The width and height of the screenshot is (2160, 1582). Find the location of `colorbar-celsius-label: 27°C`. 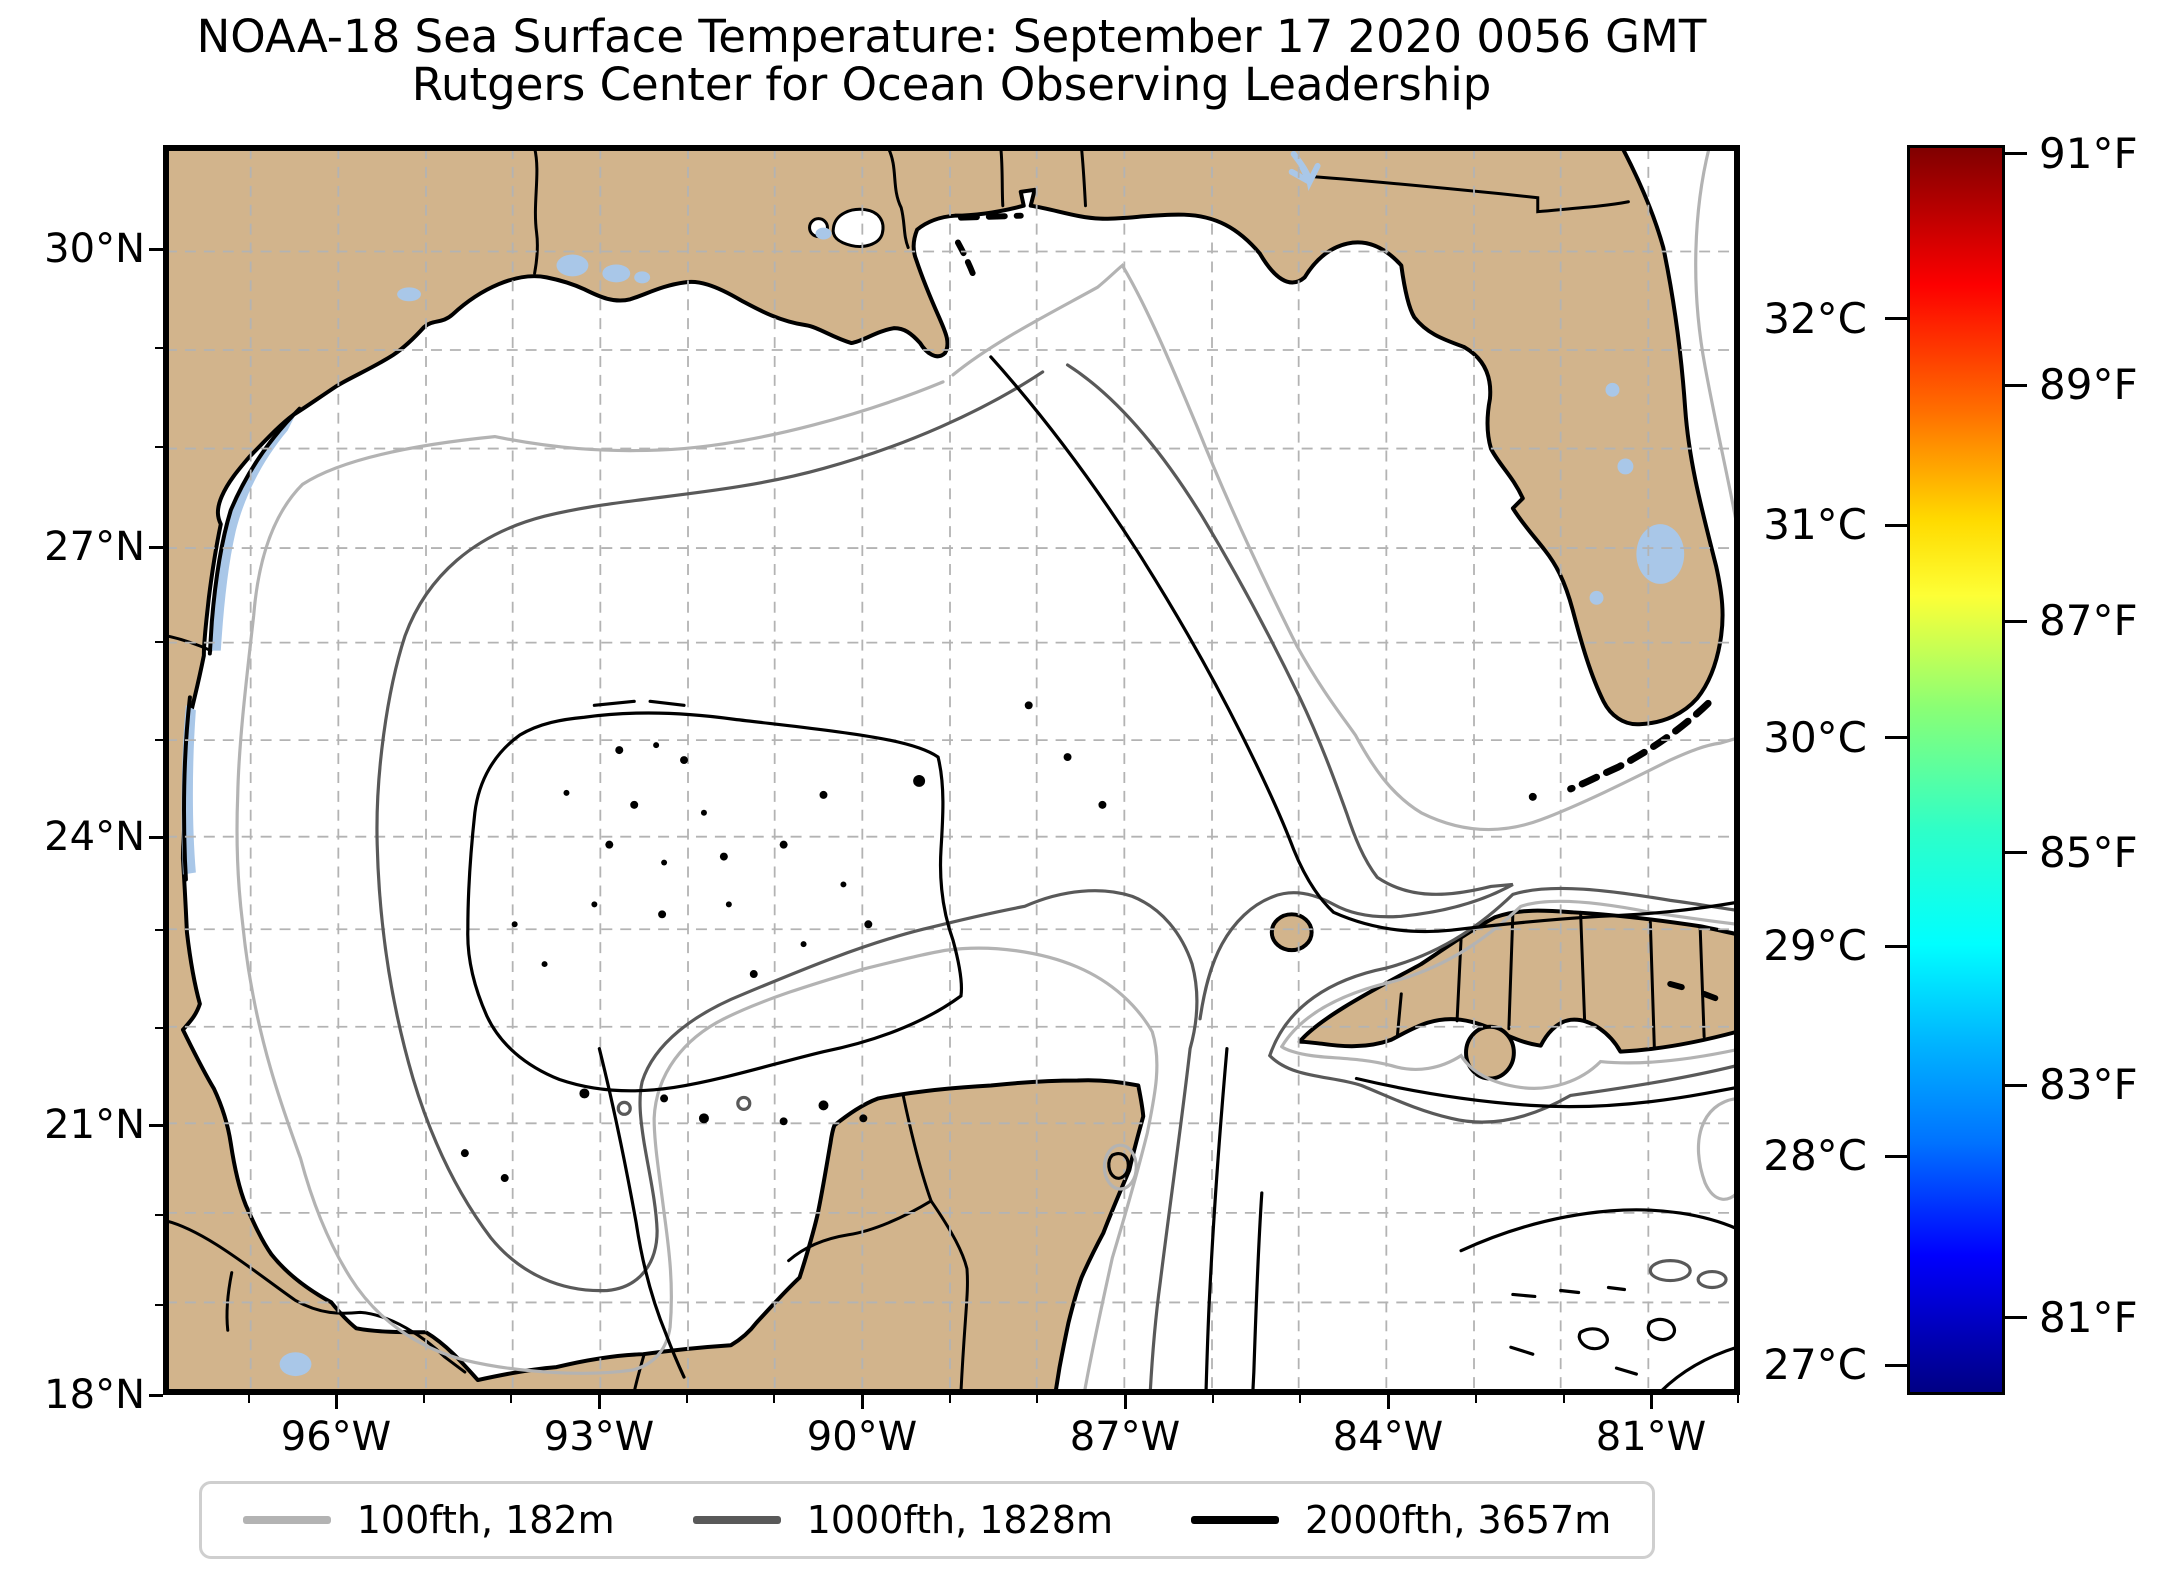

colorbar-celsius-label: 27°C is located at coordinates (1815, 1364).